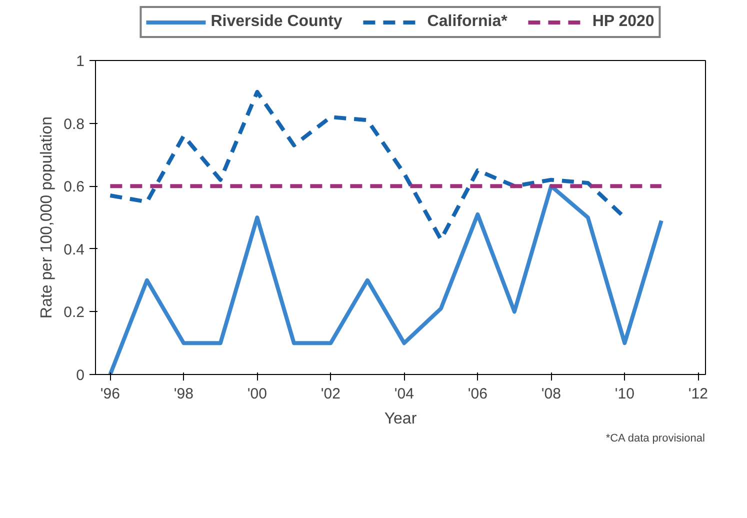 This screenshot has width=747, height=518. What do you see at coordinates (404, 394) in the screenshot?
I see `x-tick-label: '04` at bounding box center [404, 394].